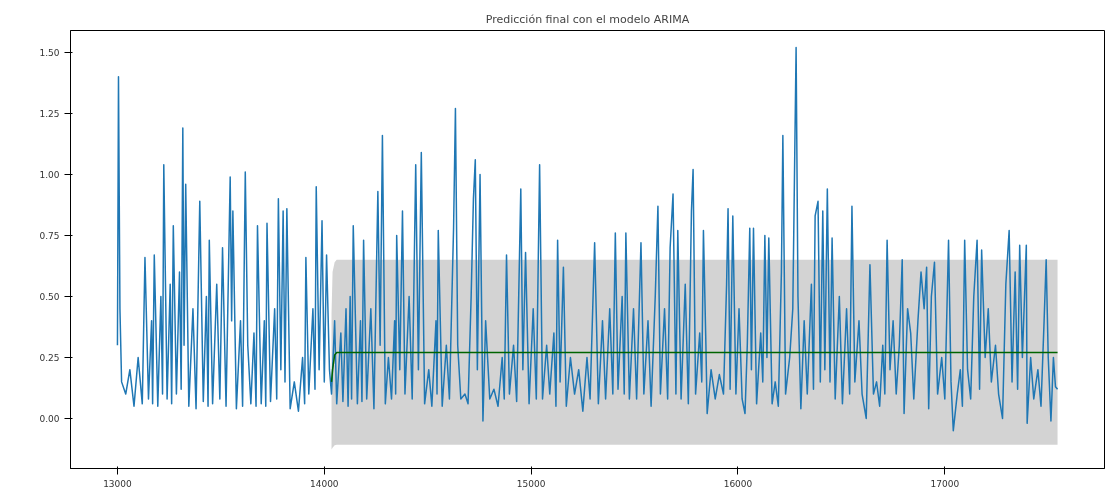 Image resolution: width=1119 pixels, height=498 pixels. What do you see at coordinates (49, 113) in the screenshot?
I see `y-tick-label: 1.25` at bounding box center [49, 113].